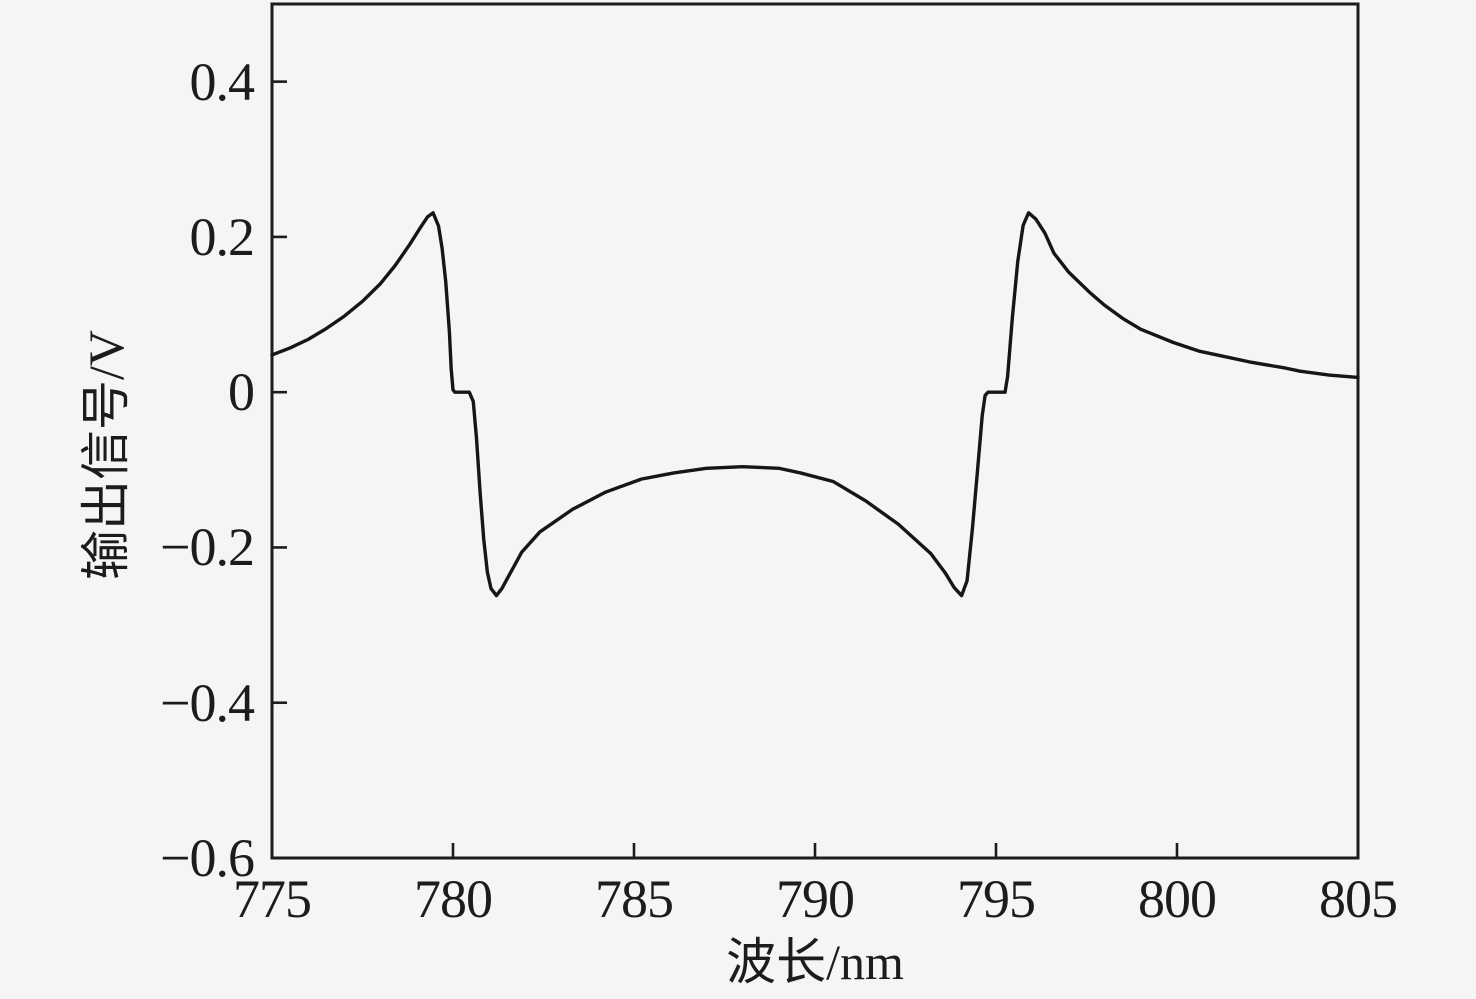  Describe the element at coordinates (222, 81) in the screenshot. I see `y-tick-label: 0.4` at that location.